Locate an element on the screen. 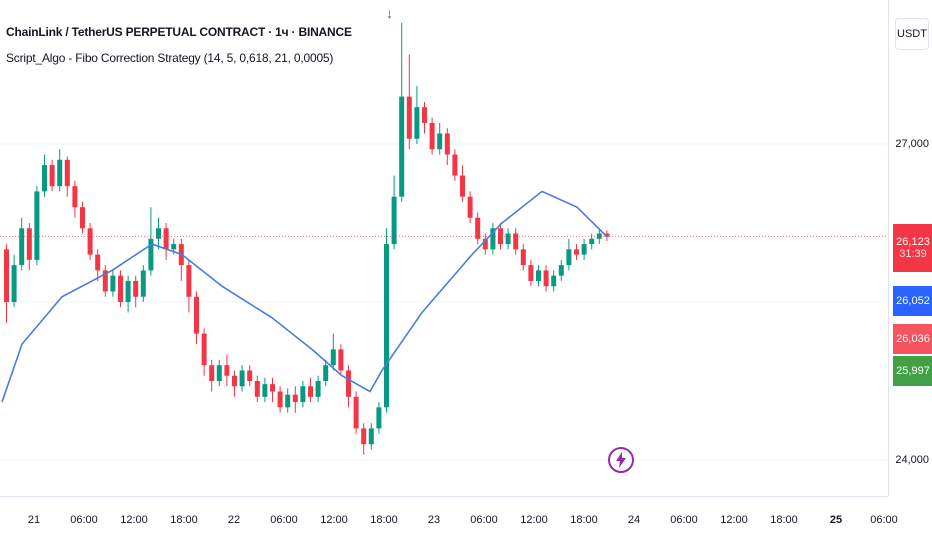 The image size is (932, 551). time-tick: 25 is located at coordinates (836, 520).